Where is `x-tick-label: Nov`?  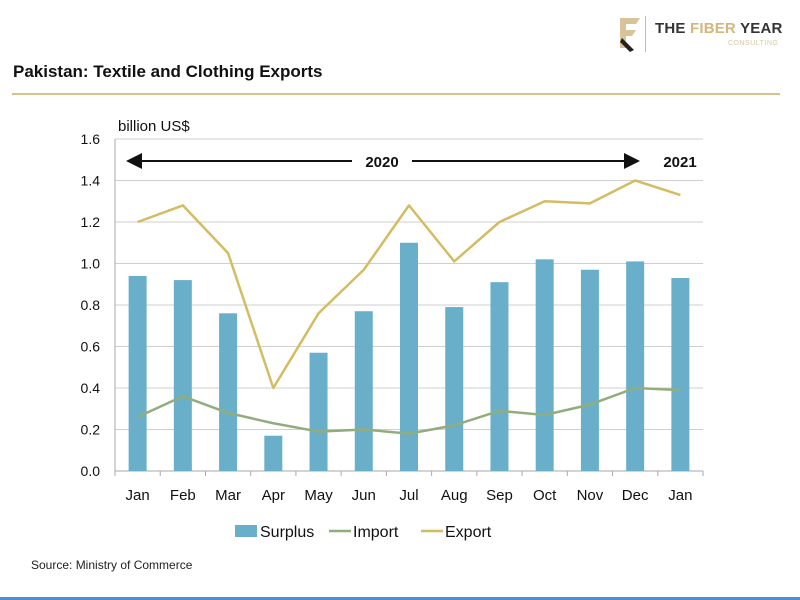 x-tick-label: Nov is located at coordinates (590, 495).